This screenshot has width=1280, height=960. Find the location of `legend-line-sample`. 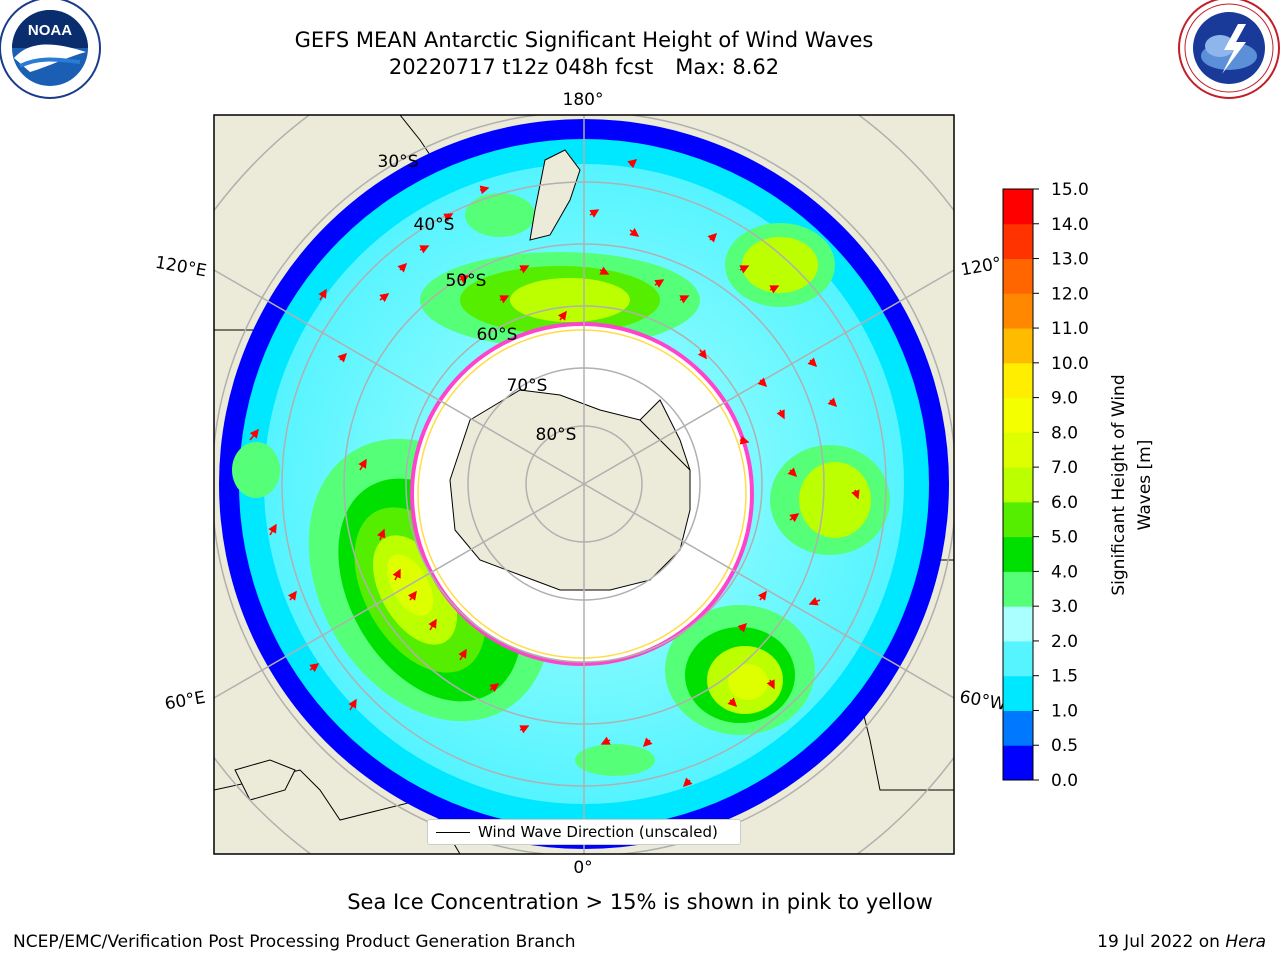

legend-line-sample is located at coordinates (453, 832).